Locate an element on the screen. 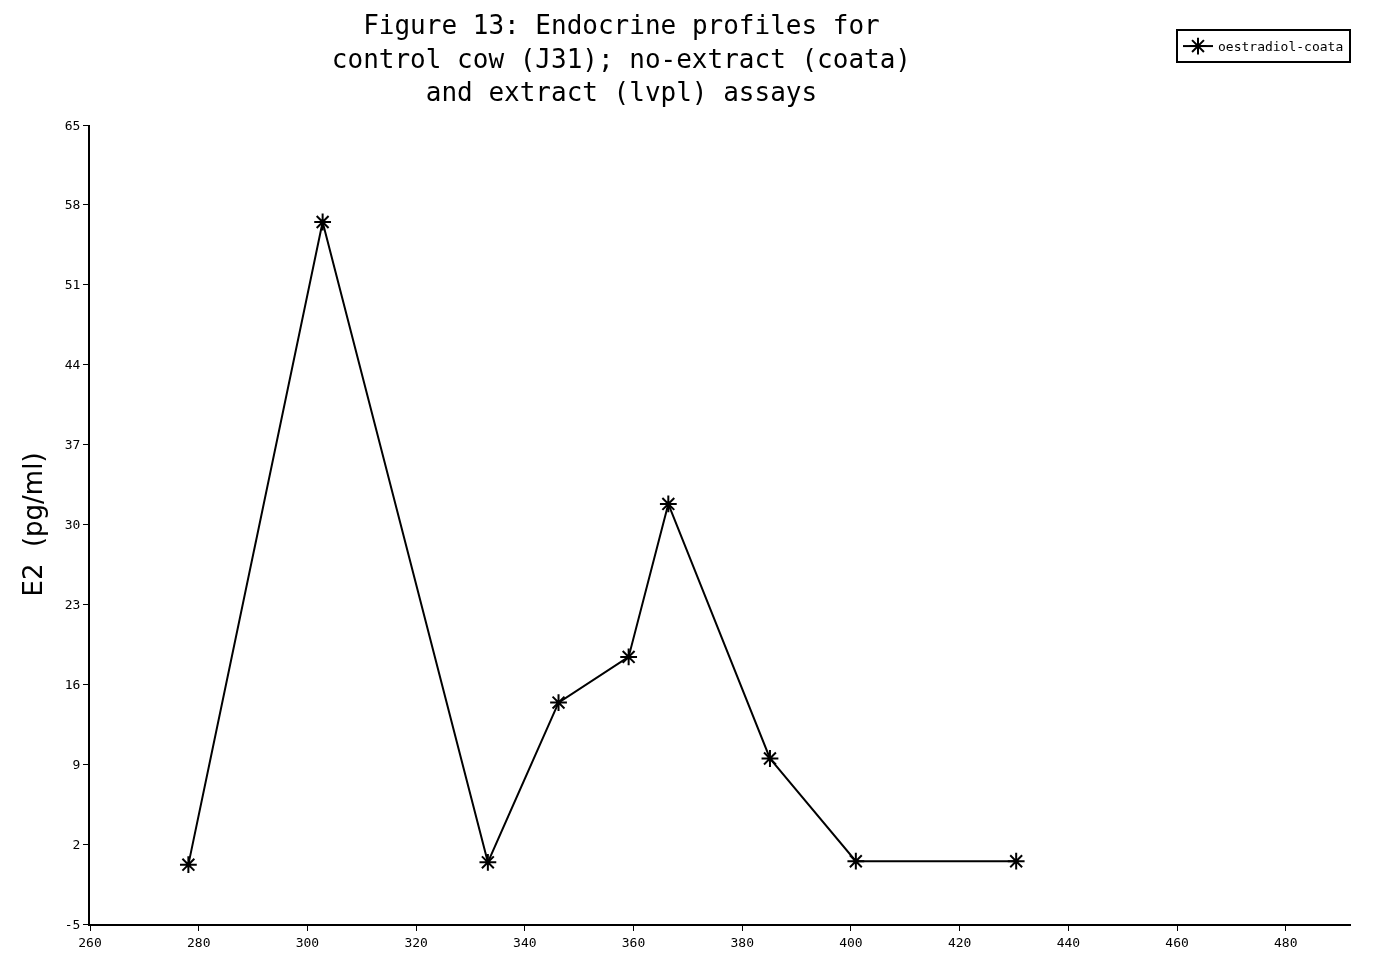 The width and height of the screenshot is (1381, 964). legend-label: oestradiol-coata is located at coordinates (1281, 47).